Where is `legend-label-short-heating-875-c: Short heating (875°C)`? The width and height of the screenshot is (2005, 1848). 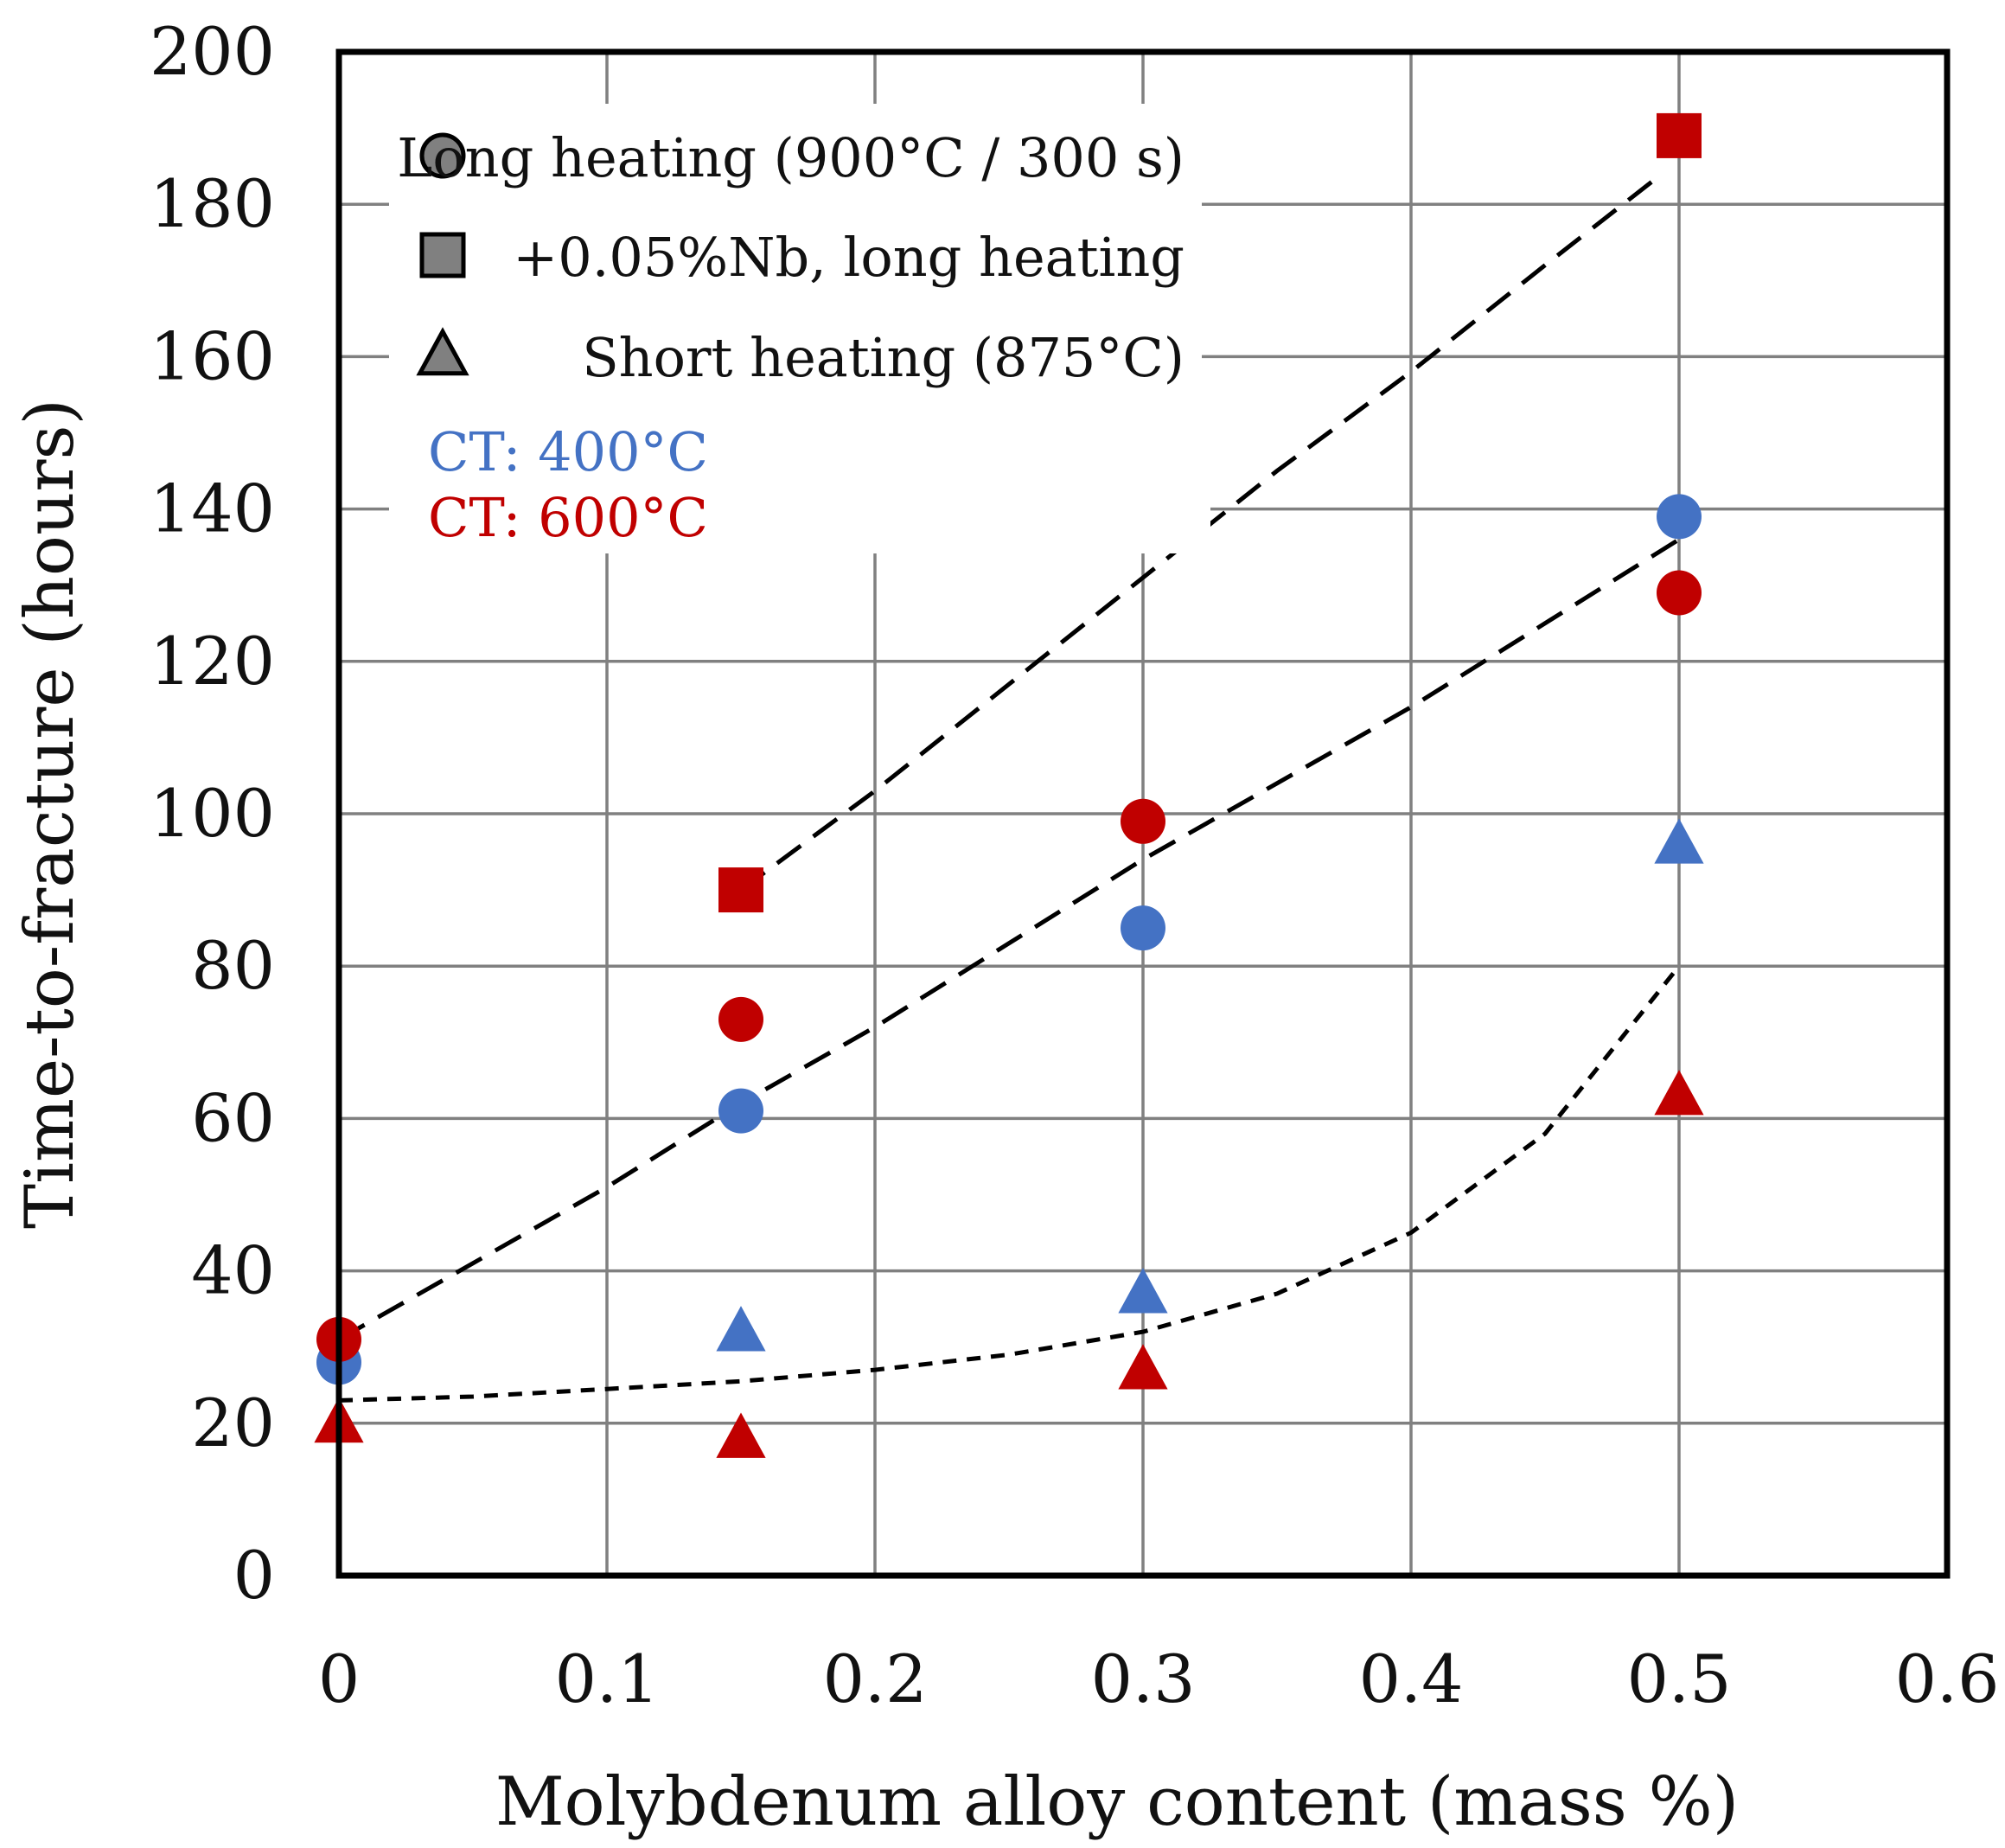
legend-label-short-heating-875-c: Short heating (875°C) is located at coordinates (883, 357).